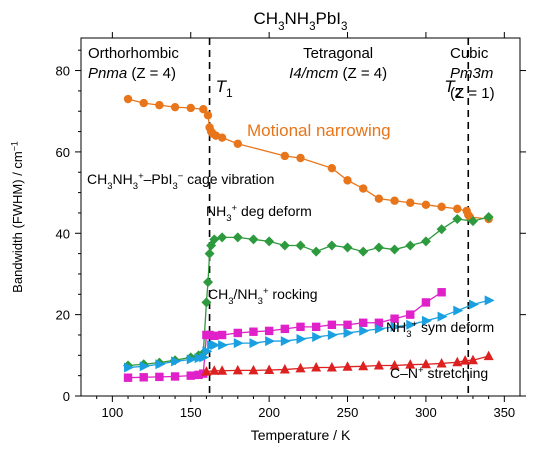 This screenshot has height=458, width=550. Describe the element at coordinates (218, 294) in the screenshot. I see `annotation-rocking-part: CH` at that location.